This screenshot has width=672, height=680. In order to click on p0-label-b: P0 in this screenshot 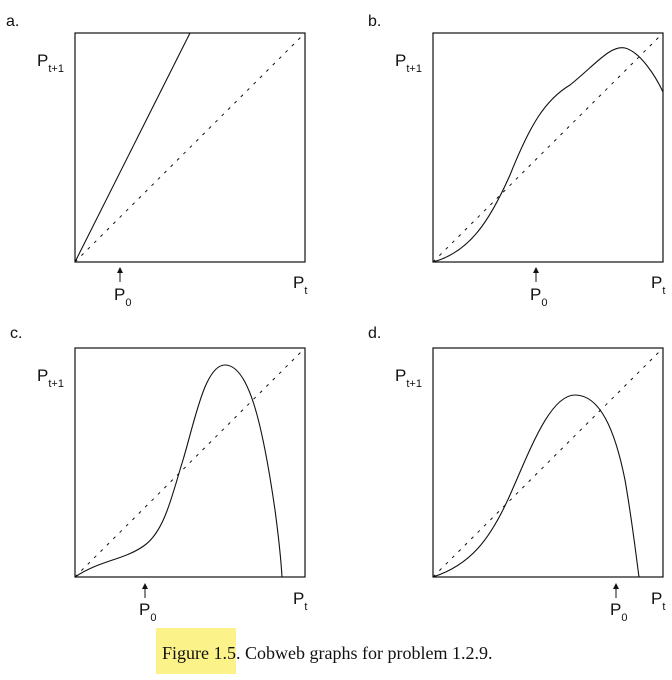, I will do `click(538, 297)`.